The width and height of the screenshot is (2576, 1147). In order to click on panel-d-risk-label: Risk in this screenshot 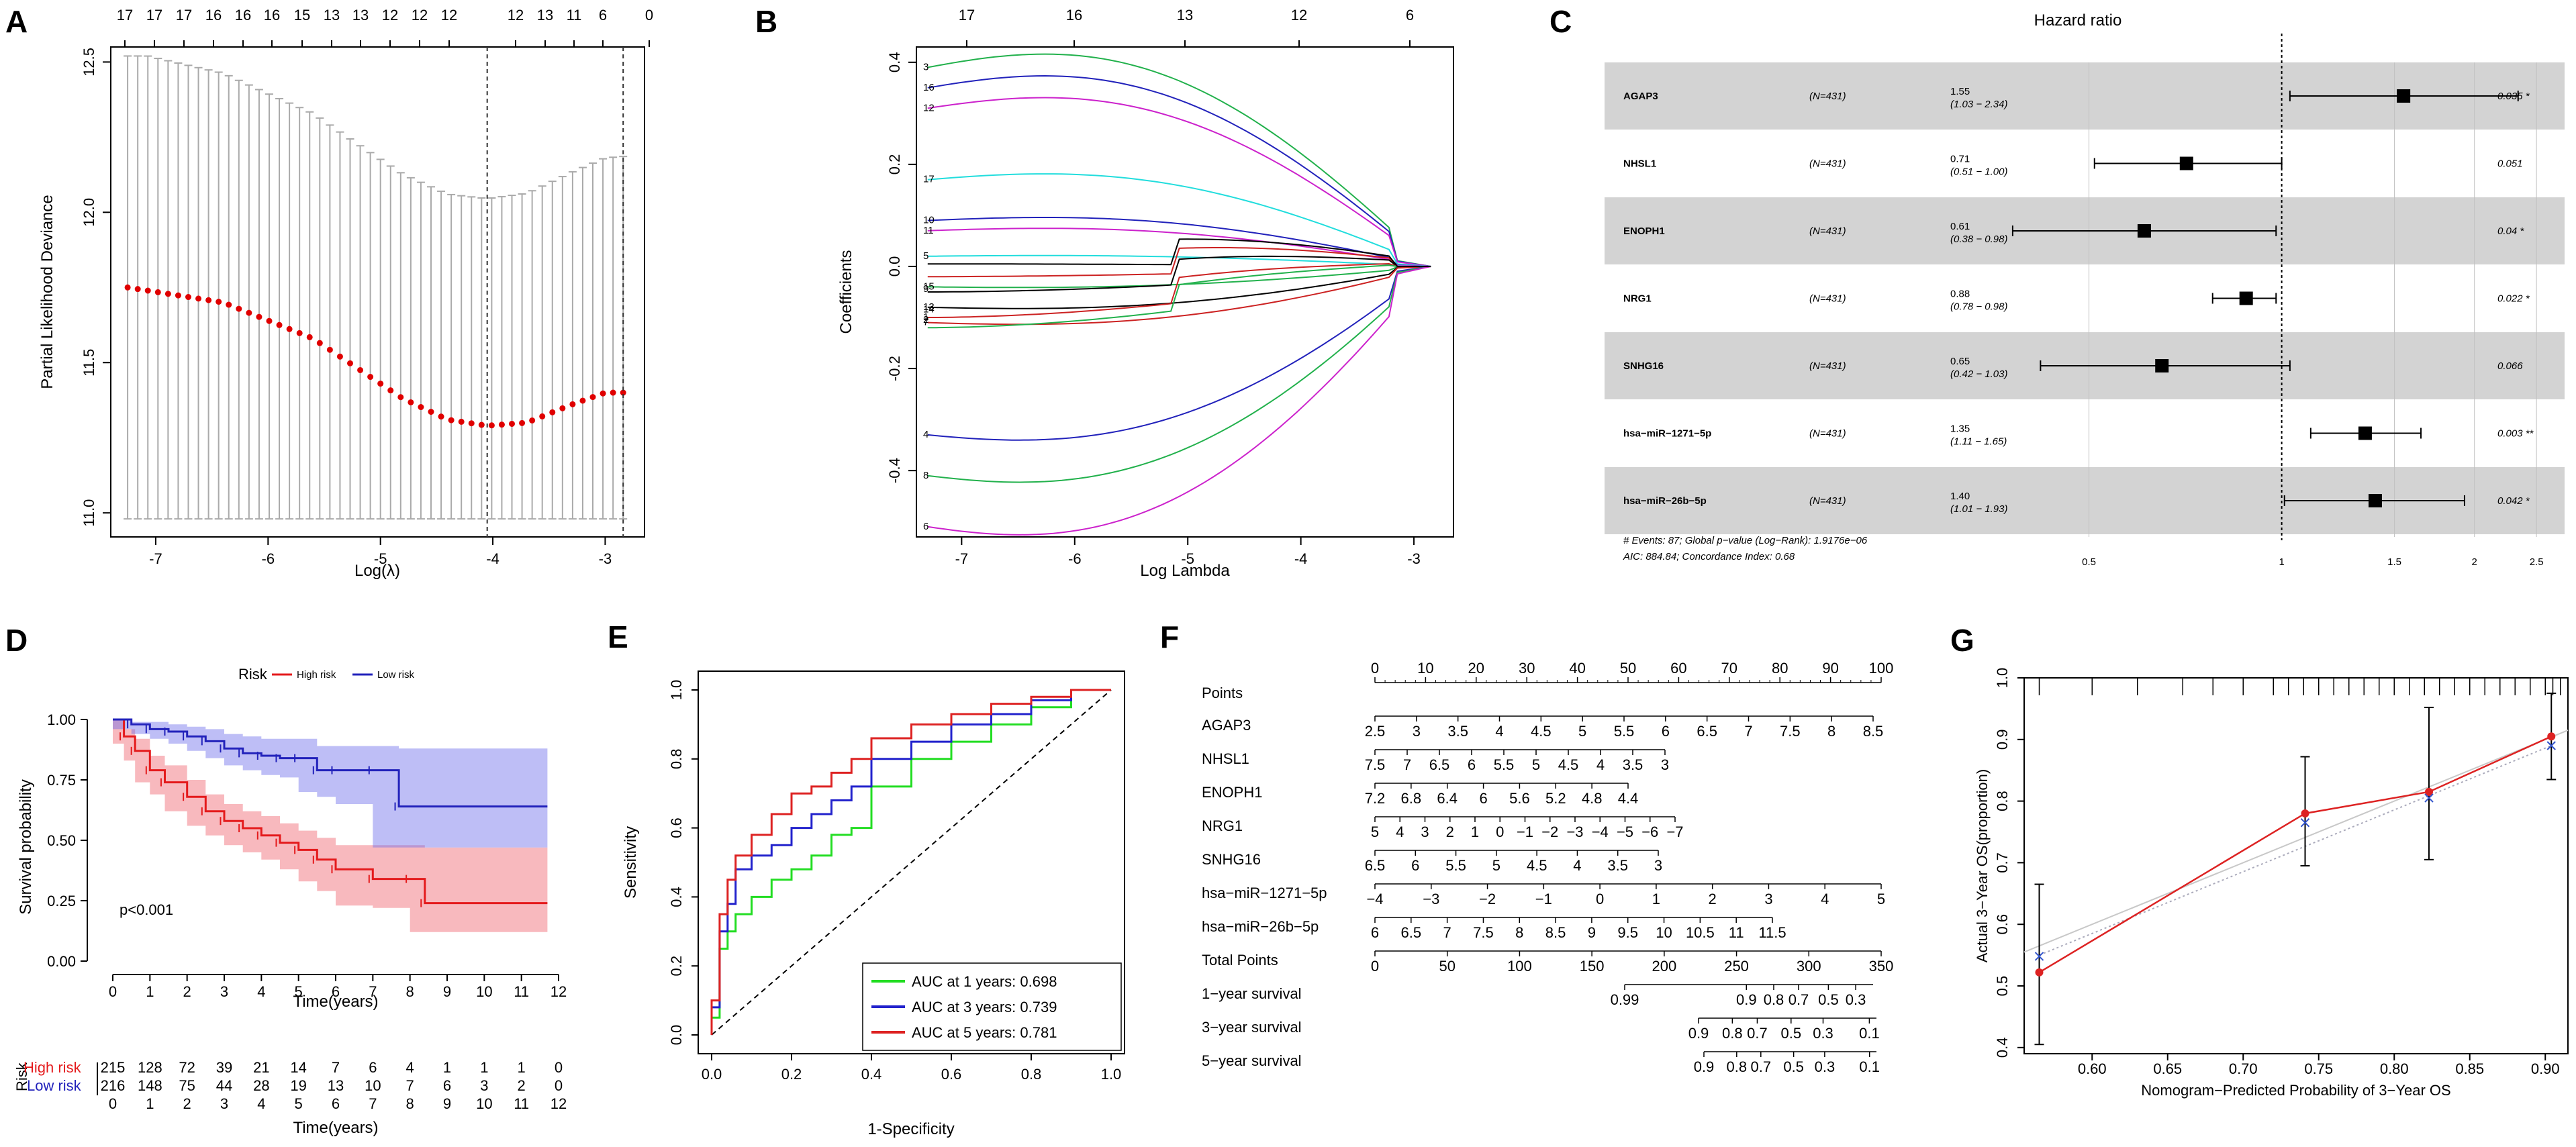, I will do `click(21, 1077)`.